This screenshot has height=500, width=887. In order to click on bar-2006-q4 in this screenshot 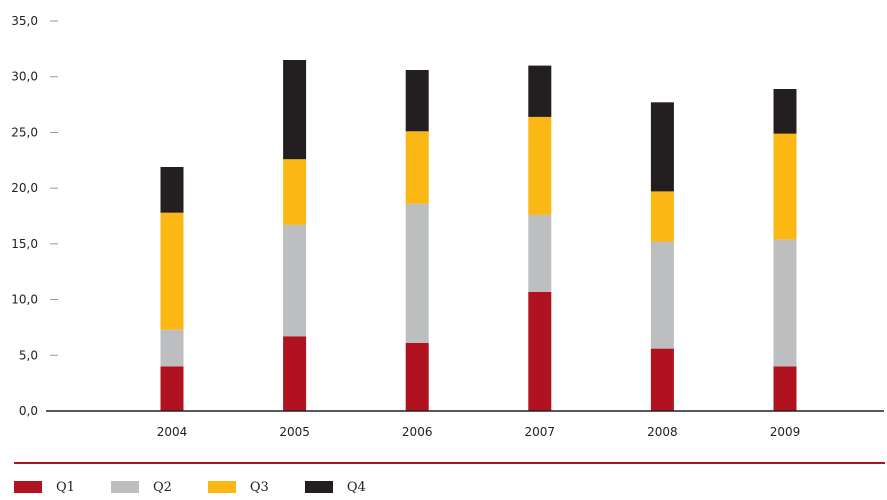, I will do `click(417, 101)`.